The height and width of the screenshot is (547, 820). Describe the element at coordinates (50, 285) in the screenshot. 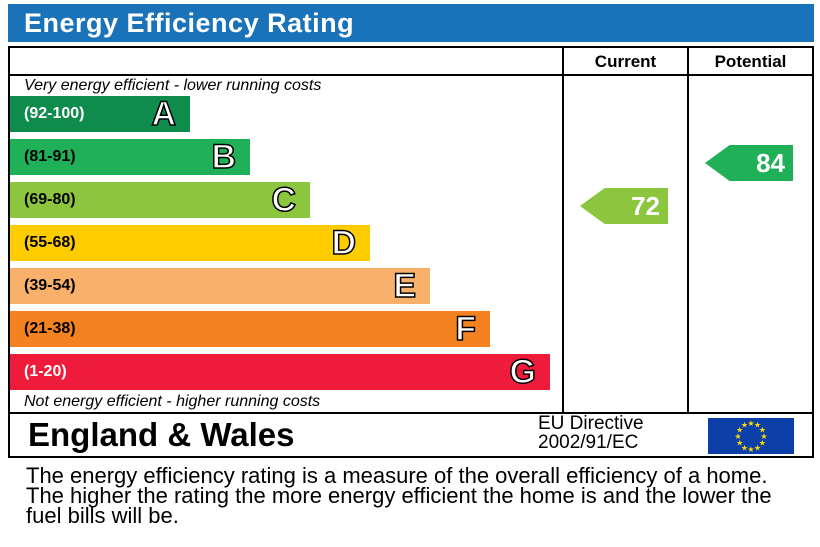

I see `band-range-label: (39-54)` at that location.